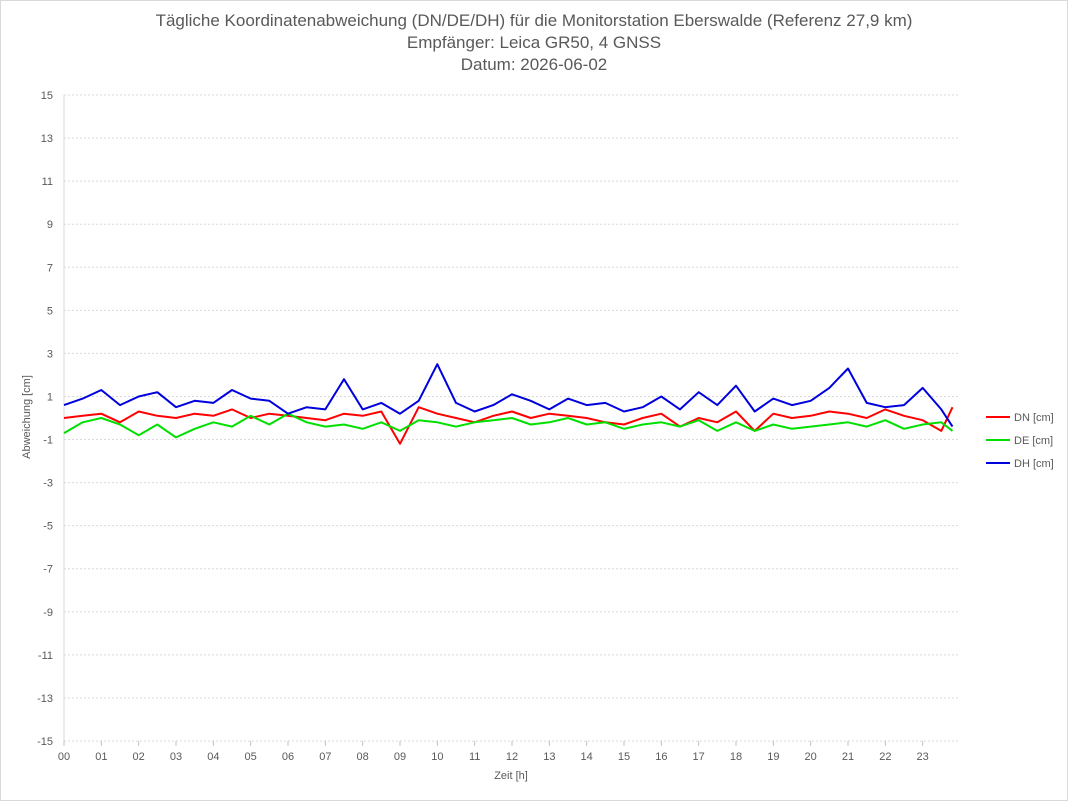 This screenshot has width=1068, height=801. What do you see at coordinates (474, 757) in the screenshot?
I see `x-tick-label: 11` at bounding box center [474, 757].